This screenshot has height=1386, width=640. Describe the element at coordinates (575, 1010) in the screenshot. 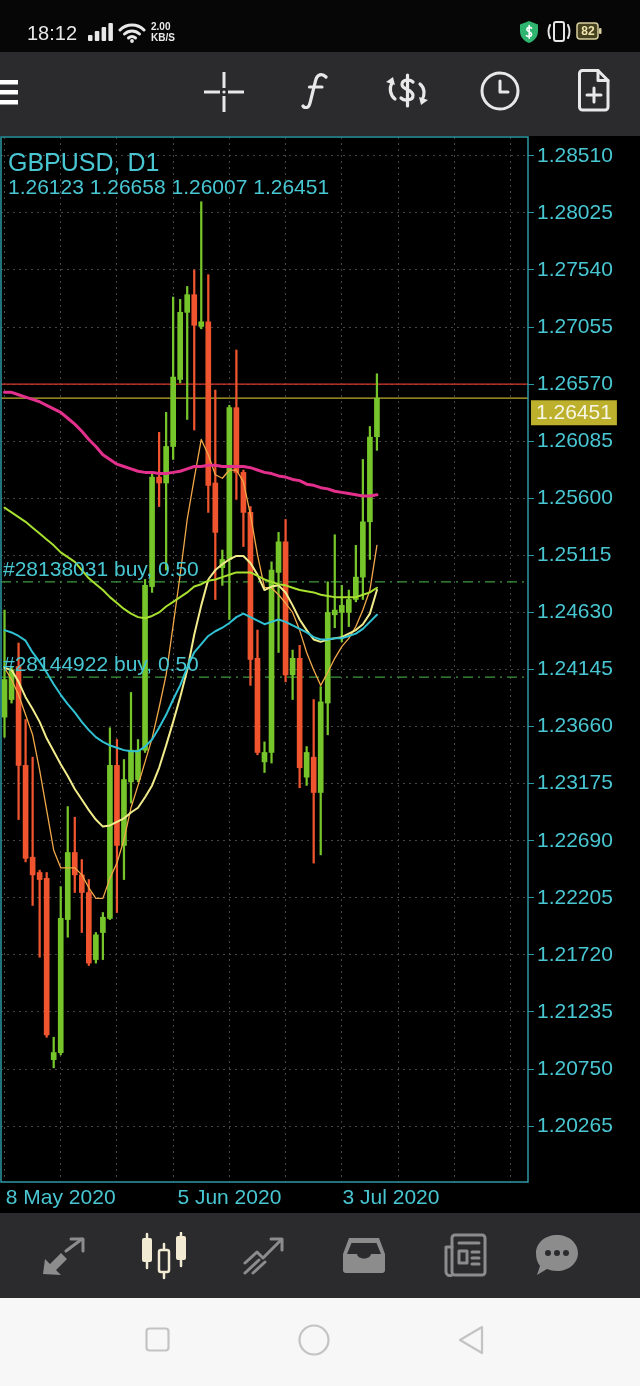

I see `y-tick-label: 1.21235` at that location.